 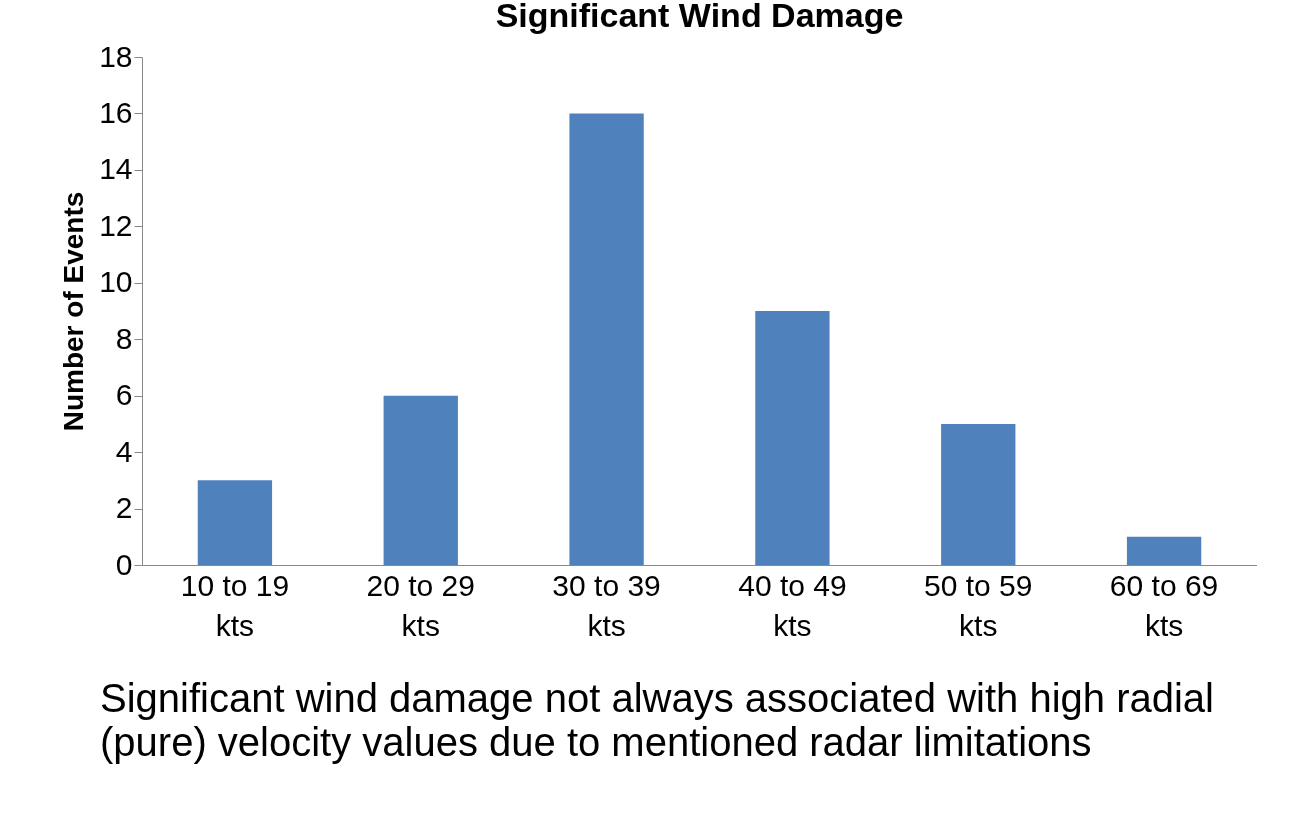 What do you see at coordinates (124, 338) in the screenshot?
I see `y-tick-label: 8` at bounding box center [124, 338].